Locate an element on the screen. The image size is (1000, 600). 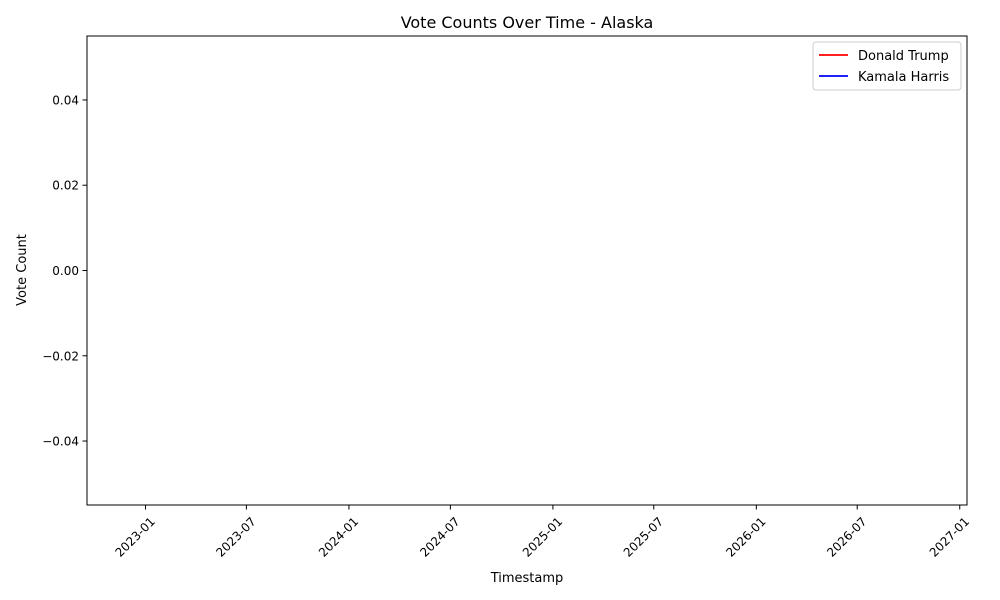
legend: Donald Trump Kamala Harris is located at coordinates (887, 66).